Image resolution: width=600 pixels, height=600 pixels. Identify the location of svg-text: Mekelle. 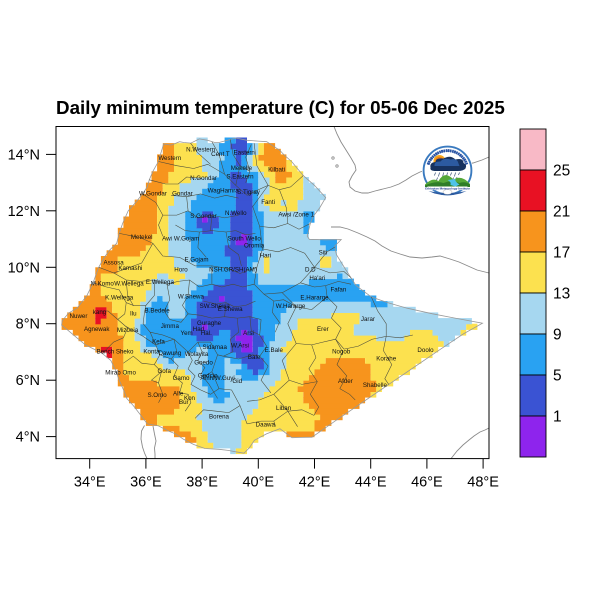
(242, 168).